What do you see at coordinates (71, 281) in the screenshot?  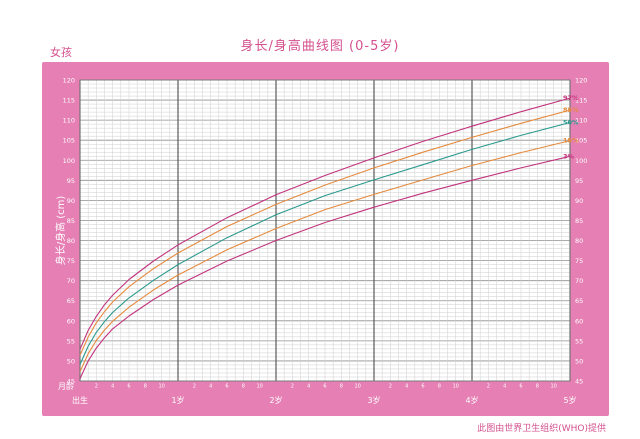 I see `y-tick-label-left: 70` at bounding box center [71, 281].